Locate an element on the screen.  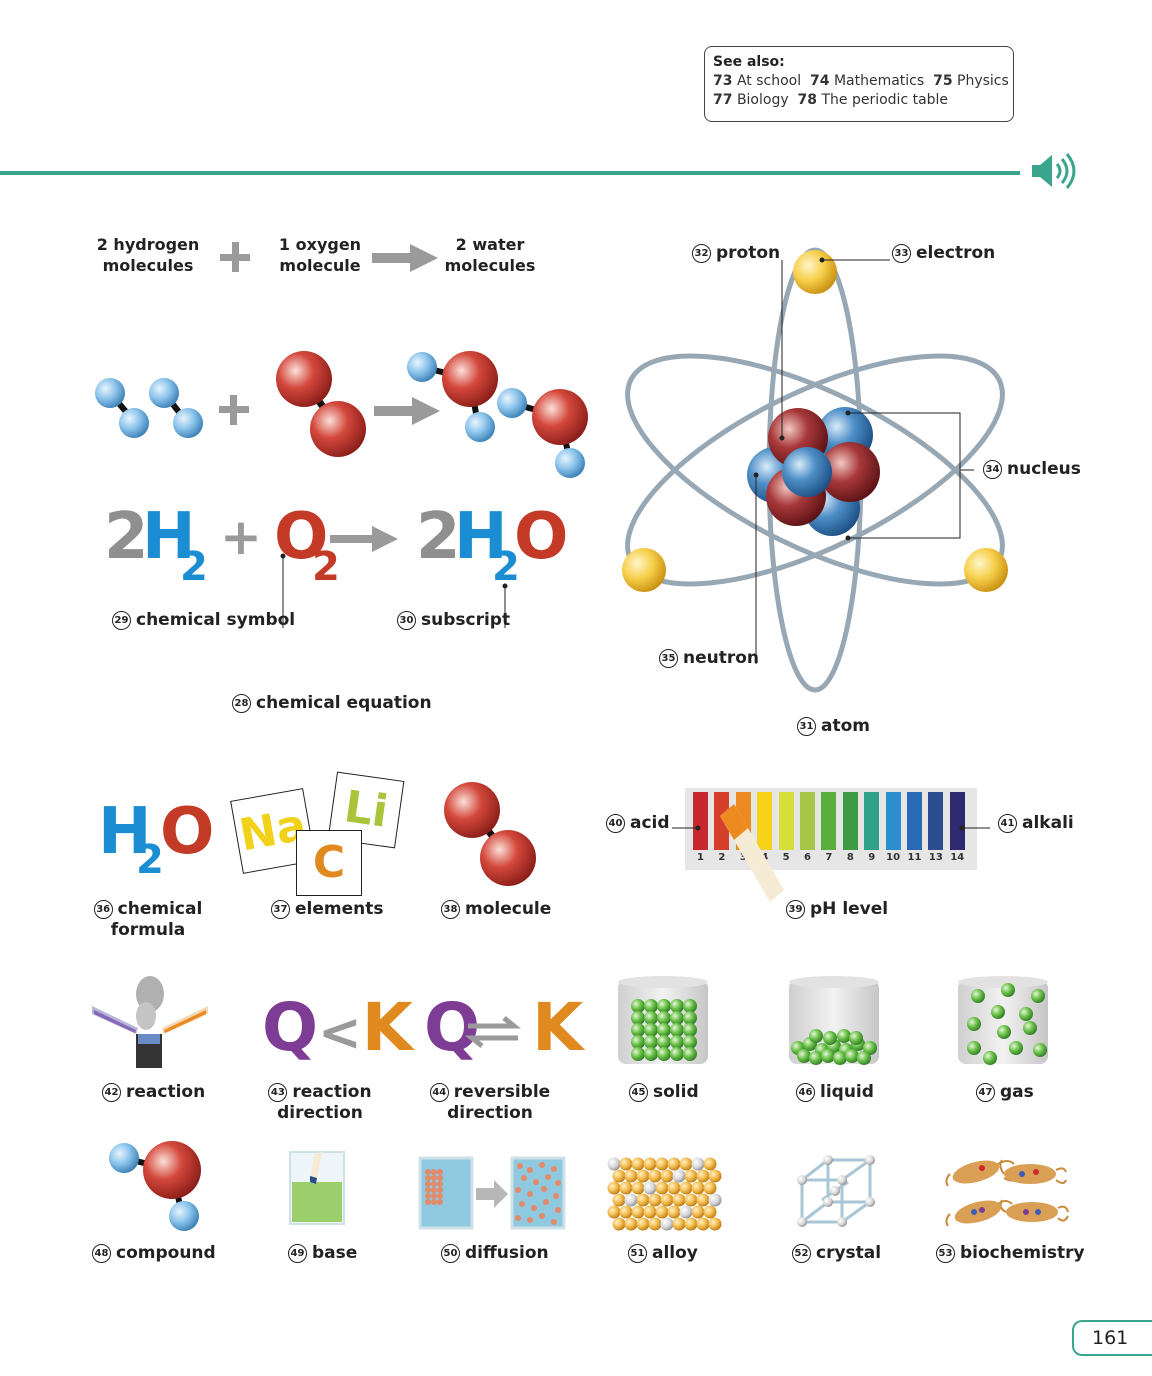
gas-particles is located at coordinates (1007, 1024).